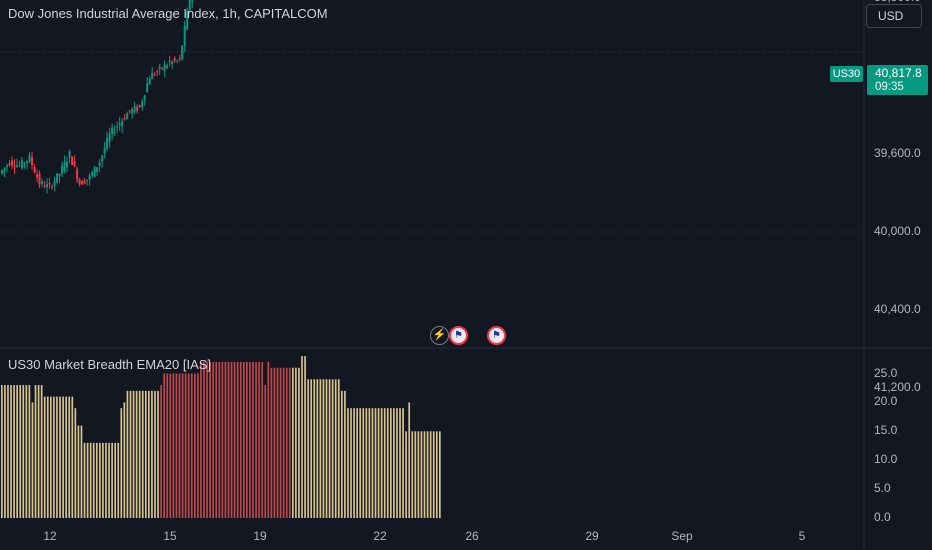  What do you see at coordinates (894, 16) in the screenshot?
I see `currency-selector-button: USD` at bounding box center [894, 16].